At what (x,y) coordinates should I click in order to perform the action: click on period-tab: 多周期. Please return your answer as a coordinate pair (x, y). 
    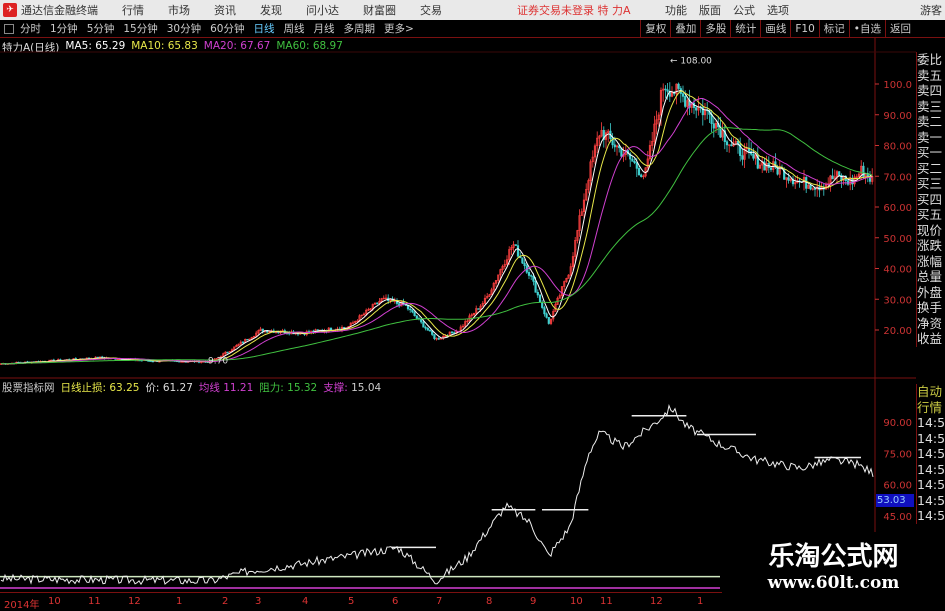
    Looking at the image, I should click on (359, 29).